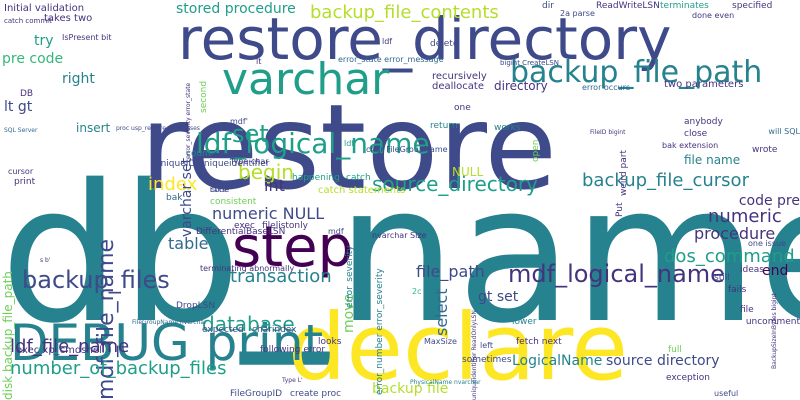 This screenshot has height=400, width=800. I want to click on cloud-word-differentialbaselsn: DifferentialBaseLSN, so click(241, 232).